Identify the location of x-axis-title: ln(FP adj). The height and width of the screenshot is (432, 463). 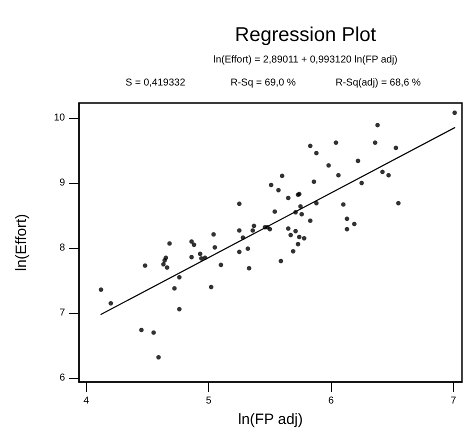
(270, 419).